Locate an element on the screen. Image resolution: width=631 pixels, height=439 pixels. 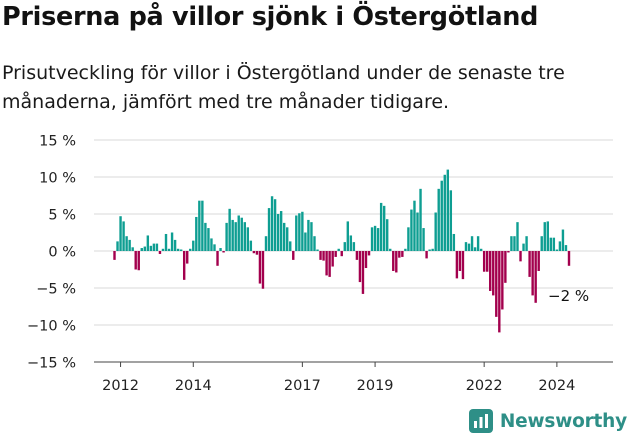
last-value-label: −2 % is located at coordinates (568, 296).